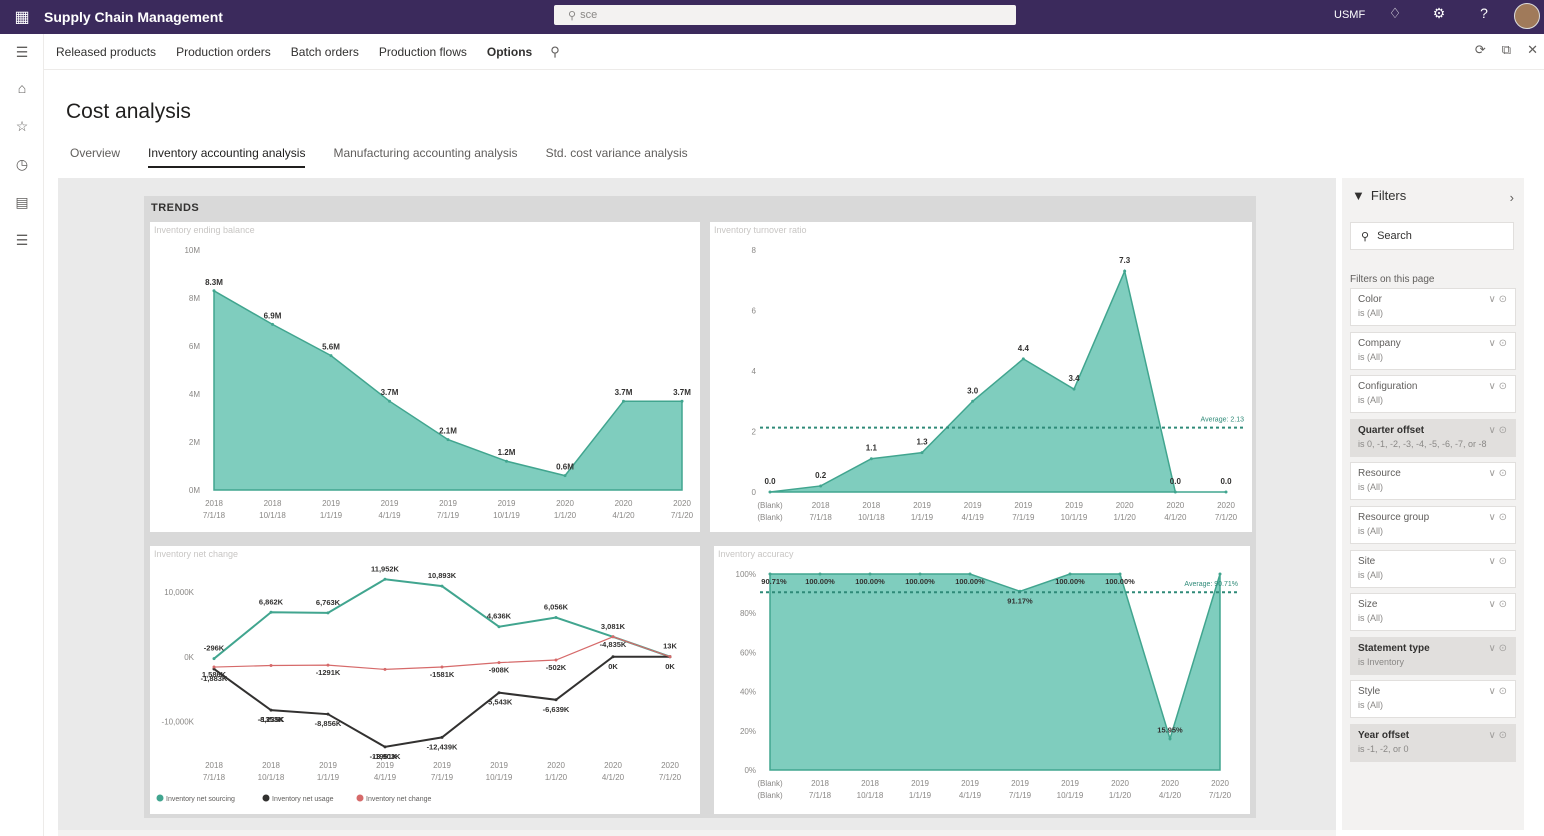 This screenshot has width=1544, height=836. What do you see at coordinates (1433, 350) in the screenshot?
I see `filter-card-company: Company is (All) ∨ ⊙` at bounding box center [1433, 350].